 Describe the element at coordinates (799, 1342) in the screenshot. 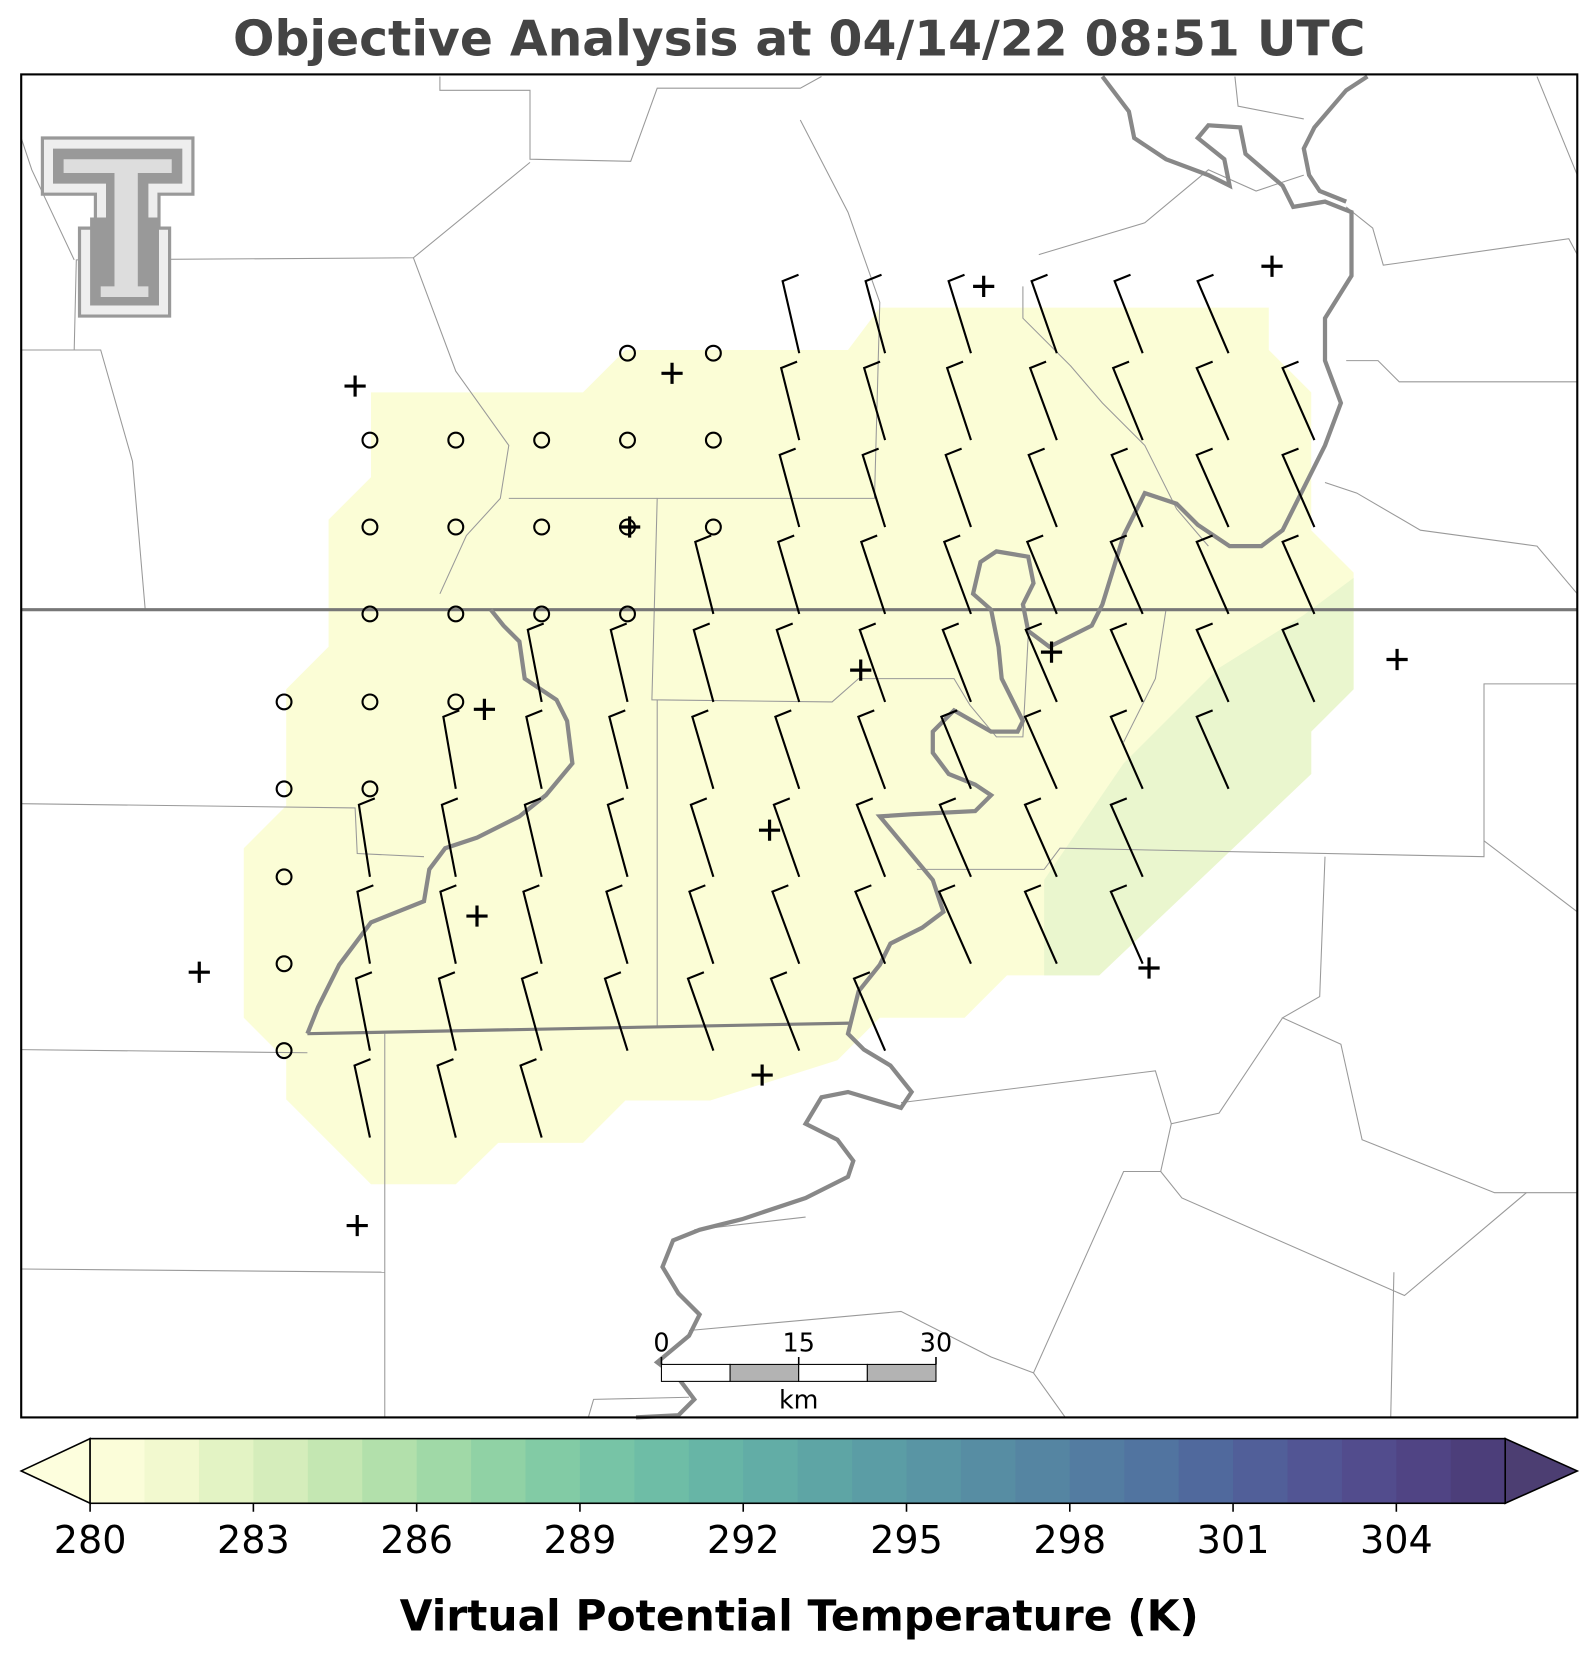

I see `scale-label: 15` at that location.